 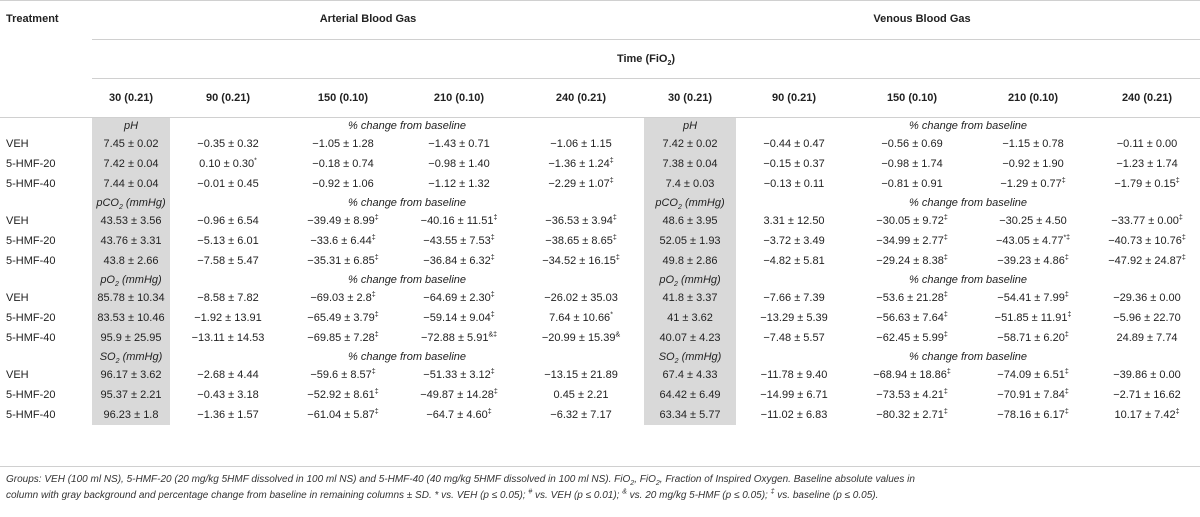 I want to click on ven-value-cell: −53.6 ± 21.28‡, so click(x=912, y=298).